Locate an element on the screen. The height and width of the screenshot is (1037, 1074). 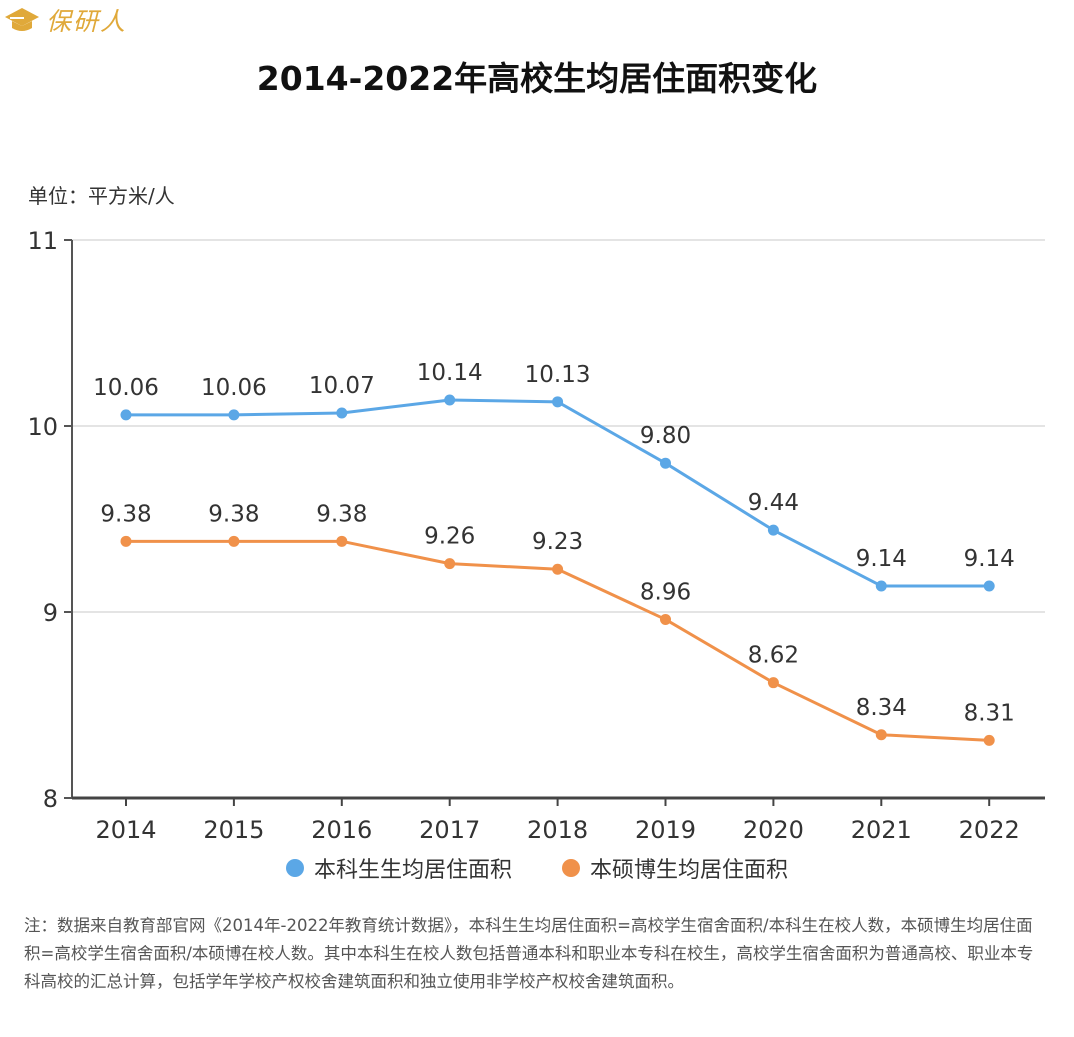
x-tick-label: 2016 is located at coordinates (341, 830).